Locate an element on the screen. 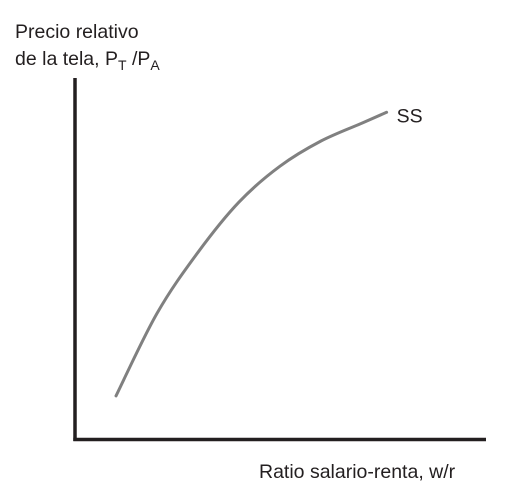 This screenshot has height=502, width=505. y-axis-label-sub1: T is located at coordinates (122, 65).